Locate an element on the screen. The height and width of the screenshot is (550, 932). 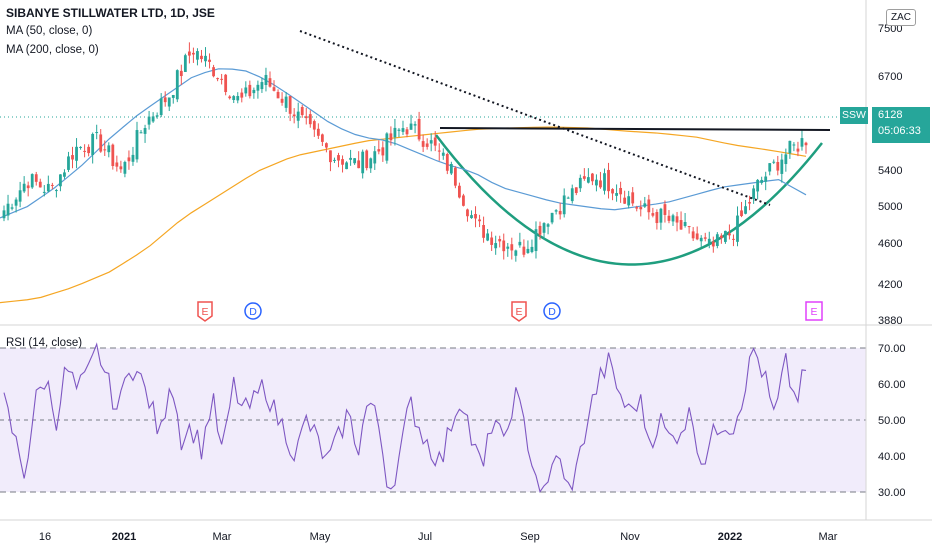
bar-countdown: 05:06:33 is located at coordinates (899, 131).